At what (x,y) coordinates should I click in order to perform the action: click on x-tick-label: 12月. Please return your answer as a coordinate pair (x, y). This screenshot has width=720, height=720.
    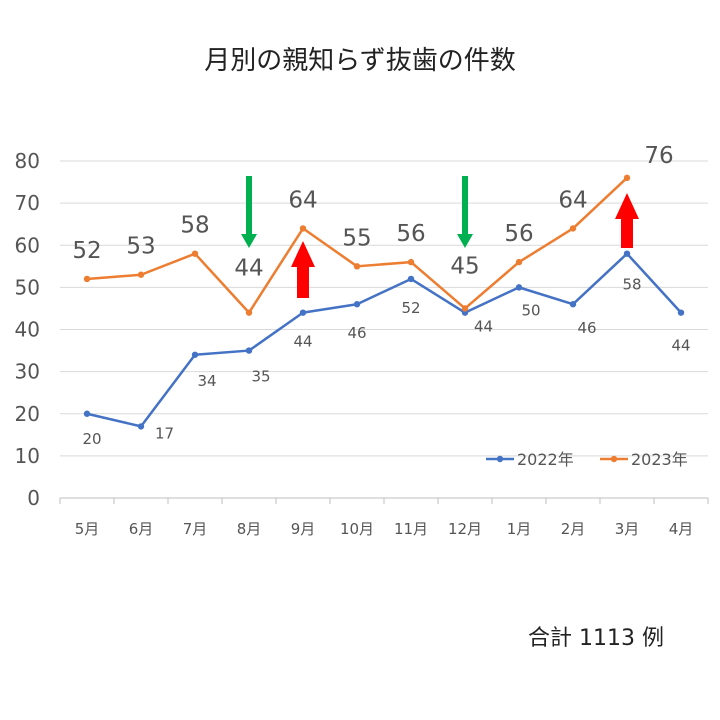
    Looking at the image, I should click on (465, 529).